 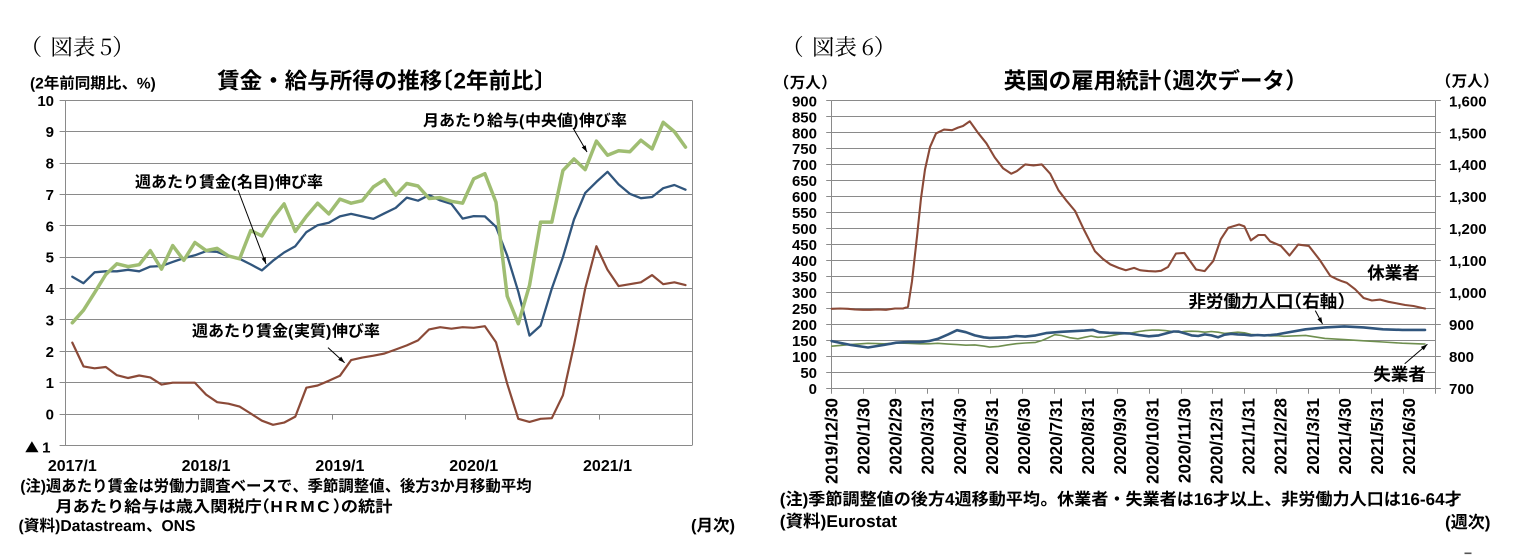 What do you see at coordinates (896, 436) in the screenshot?
I see `svg-text: 2020/2/29` at bounding box center [896, 436].